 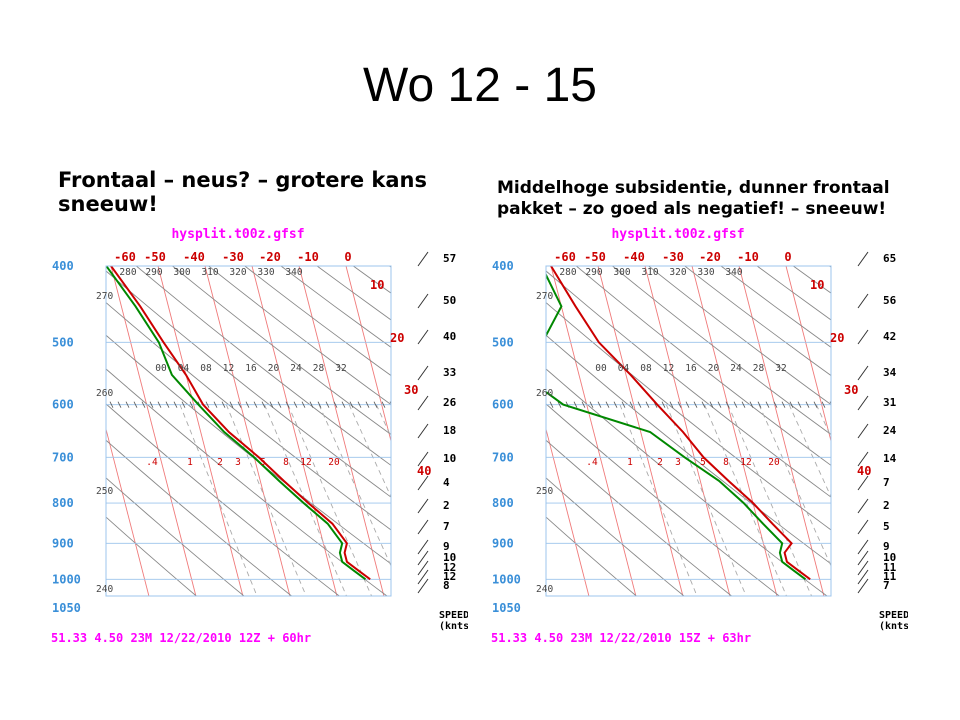 What do you see at coordinates (251, 368) in the screenshot?
I see `mixing-ratio-label: 16` at bounding box center [251, 368].